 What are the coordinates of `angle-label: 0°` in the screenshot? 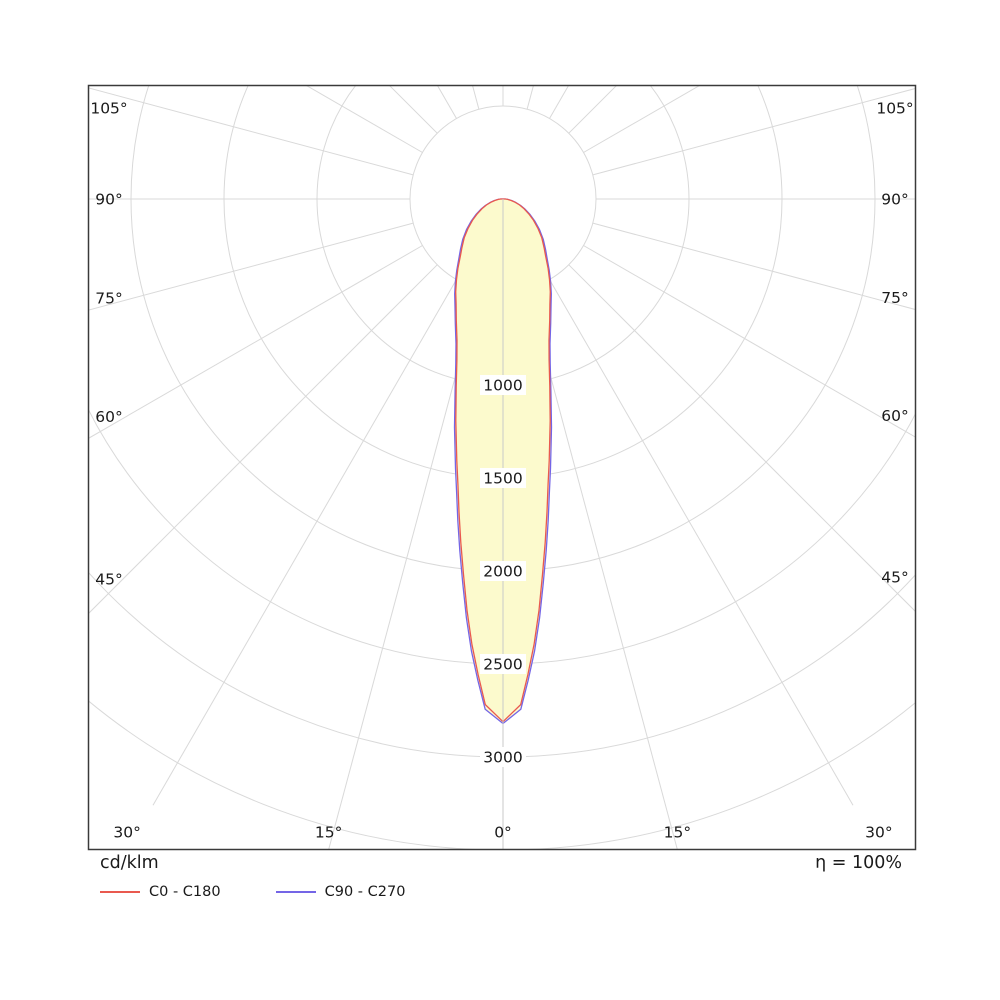 It's located at (503, 833).